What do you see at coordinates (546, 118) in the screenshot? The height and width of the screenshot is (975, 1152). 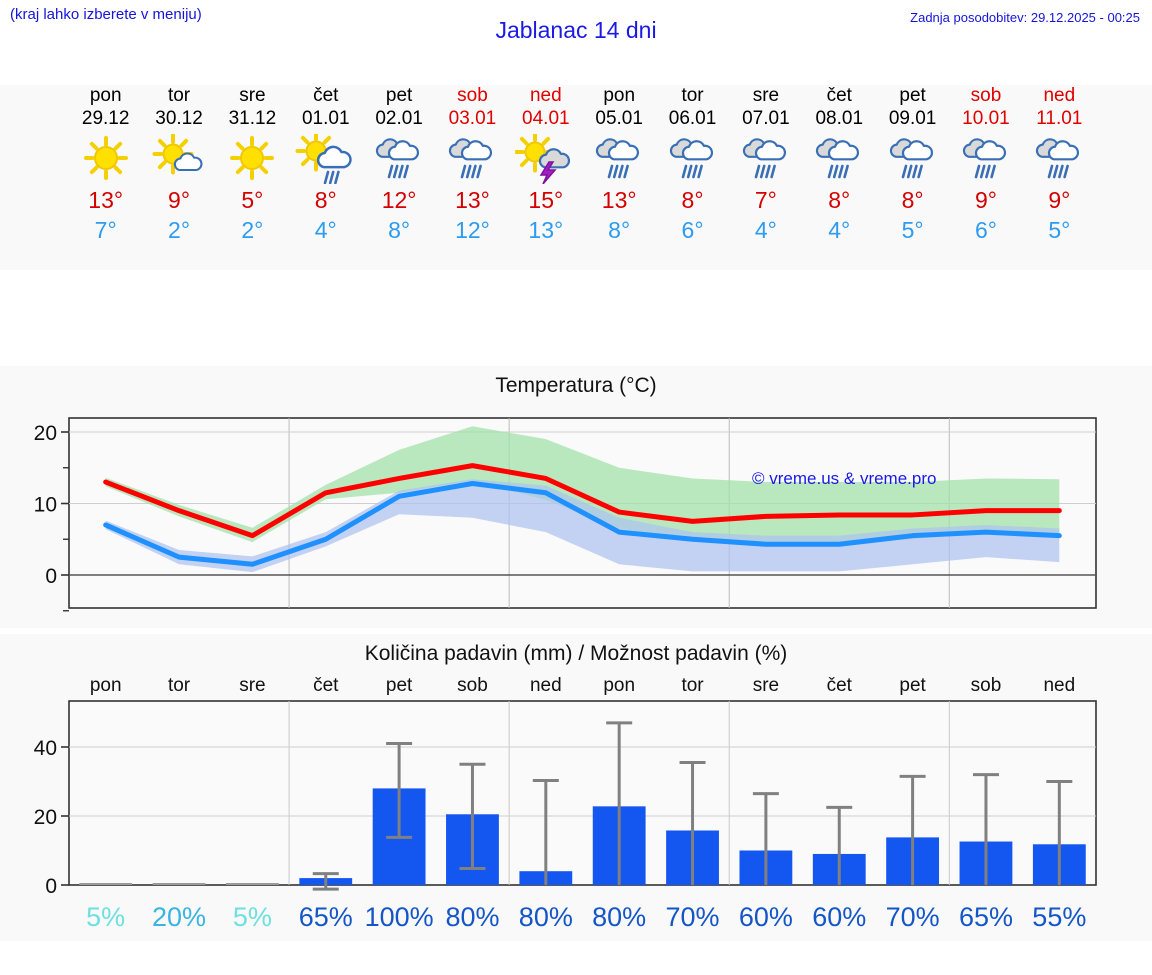 I see `day-date: 04.01` at bounding box center [546, 118].